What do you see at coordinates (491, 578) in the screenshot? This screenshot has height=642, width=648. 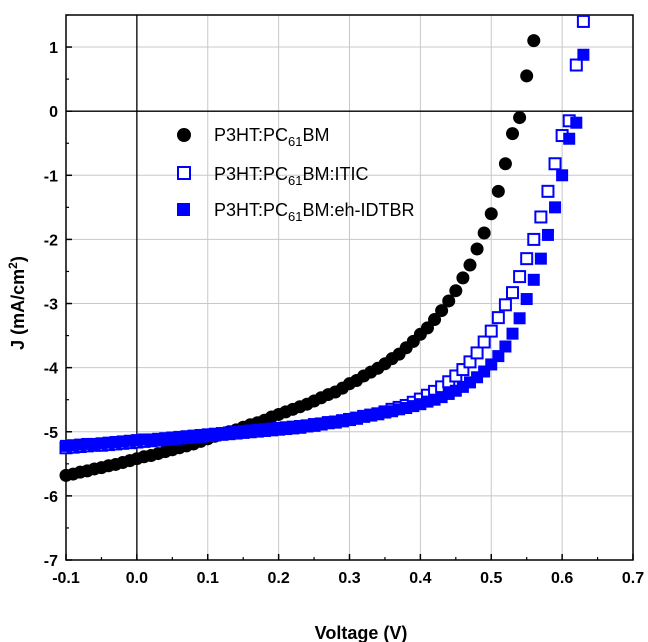 I see `x-tick-label: 0.5` at bounding box center [491, 578].